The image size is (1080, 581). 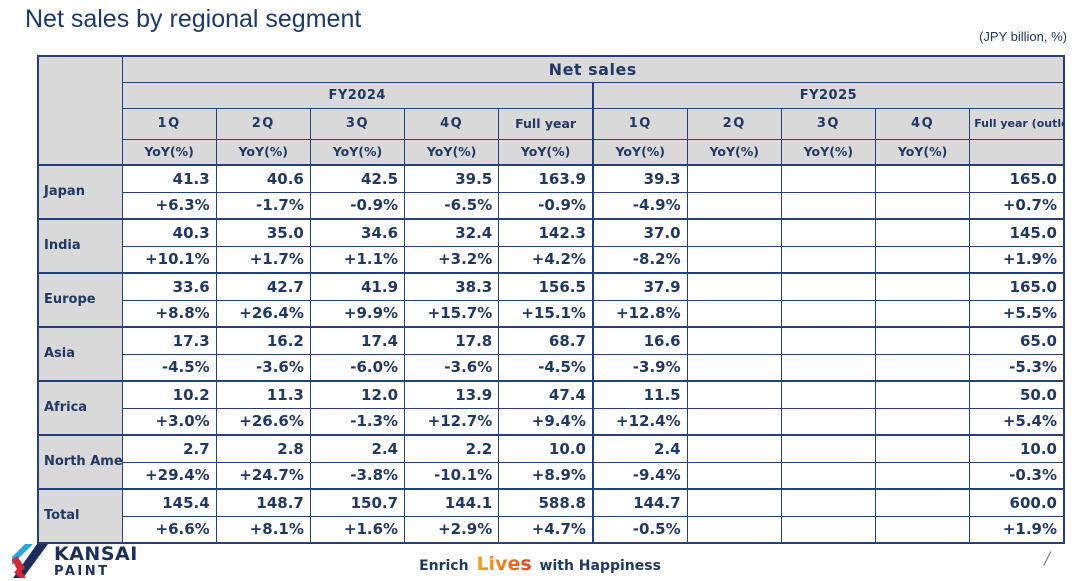 What do you see at coordinates (503, 564) in the screenshot?
I see `tagline-accent: Lives` at bounding box center [503, 564].